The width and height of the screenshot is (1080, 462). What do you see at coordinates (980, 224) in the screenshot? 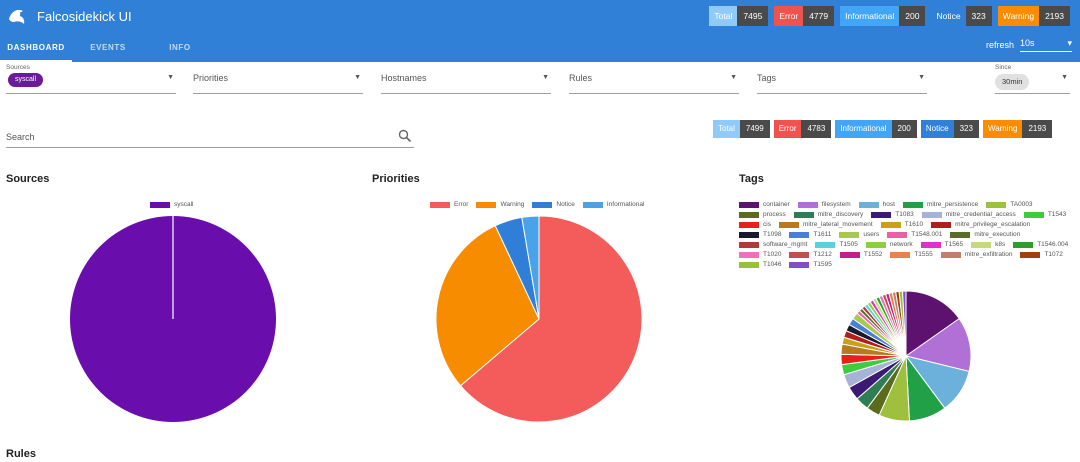
I see `legend-item: mitre_privilege_escalation` at bounding box center [980, 224].